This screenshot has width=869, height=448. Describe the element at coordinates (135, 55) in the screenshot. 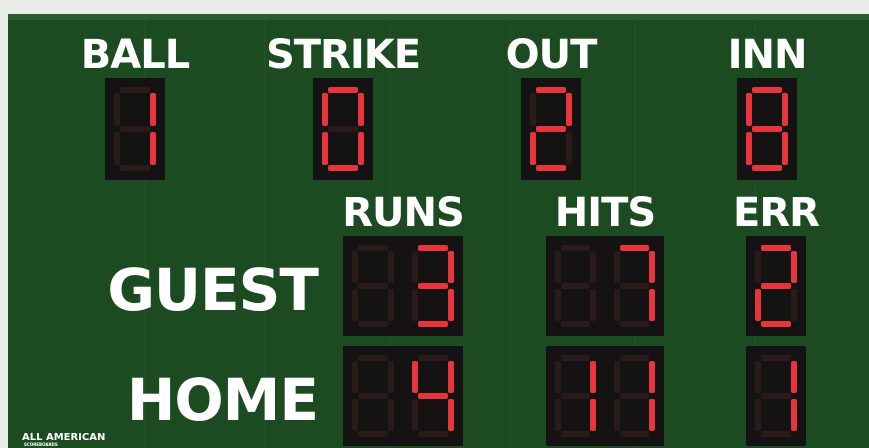

I see `top-label: BALL` at that location.